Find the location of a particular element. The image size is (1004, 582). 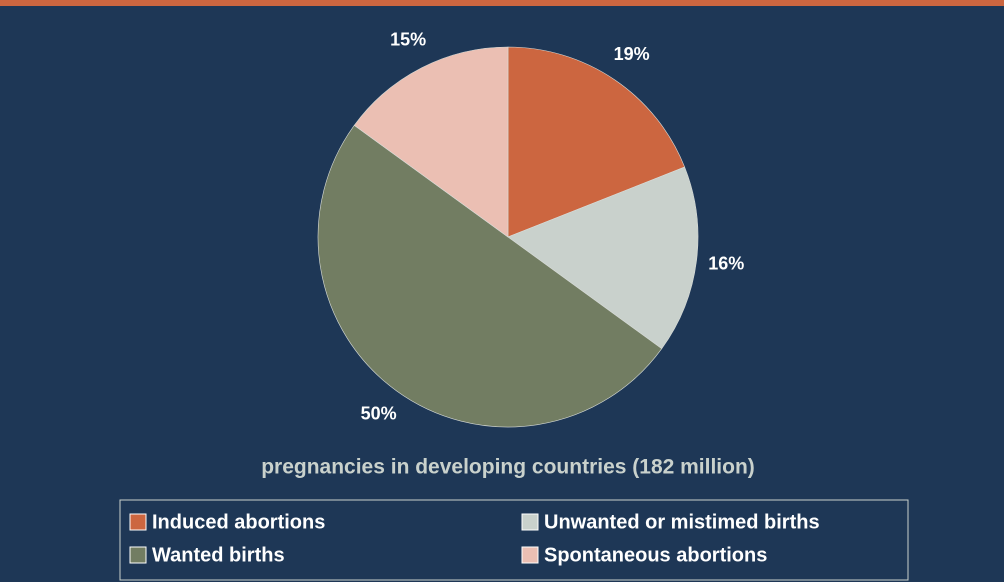

legend-label: Wanted births is located at coordinates (218, 555).